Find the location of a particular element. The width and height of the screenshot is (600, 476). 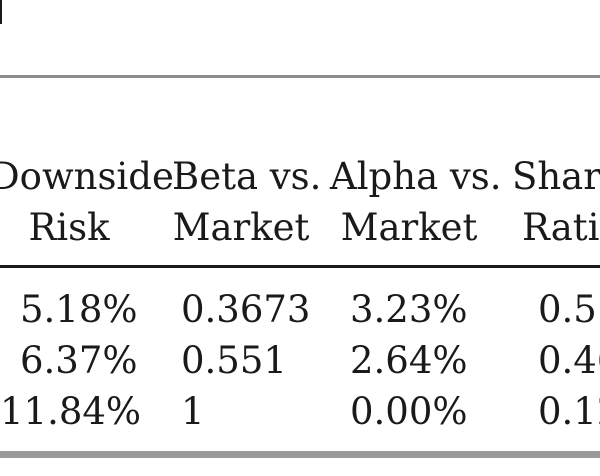

cell-alpha-row2: 2.64% is located at coordinates (409, 360).